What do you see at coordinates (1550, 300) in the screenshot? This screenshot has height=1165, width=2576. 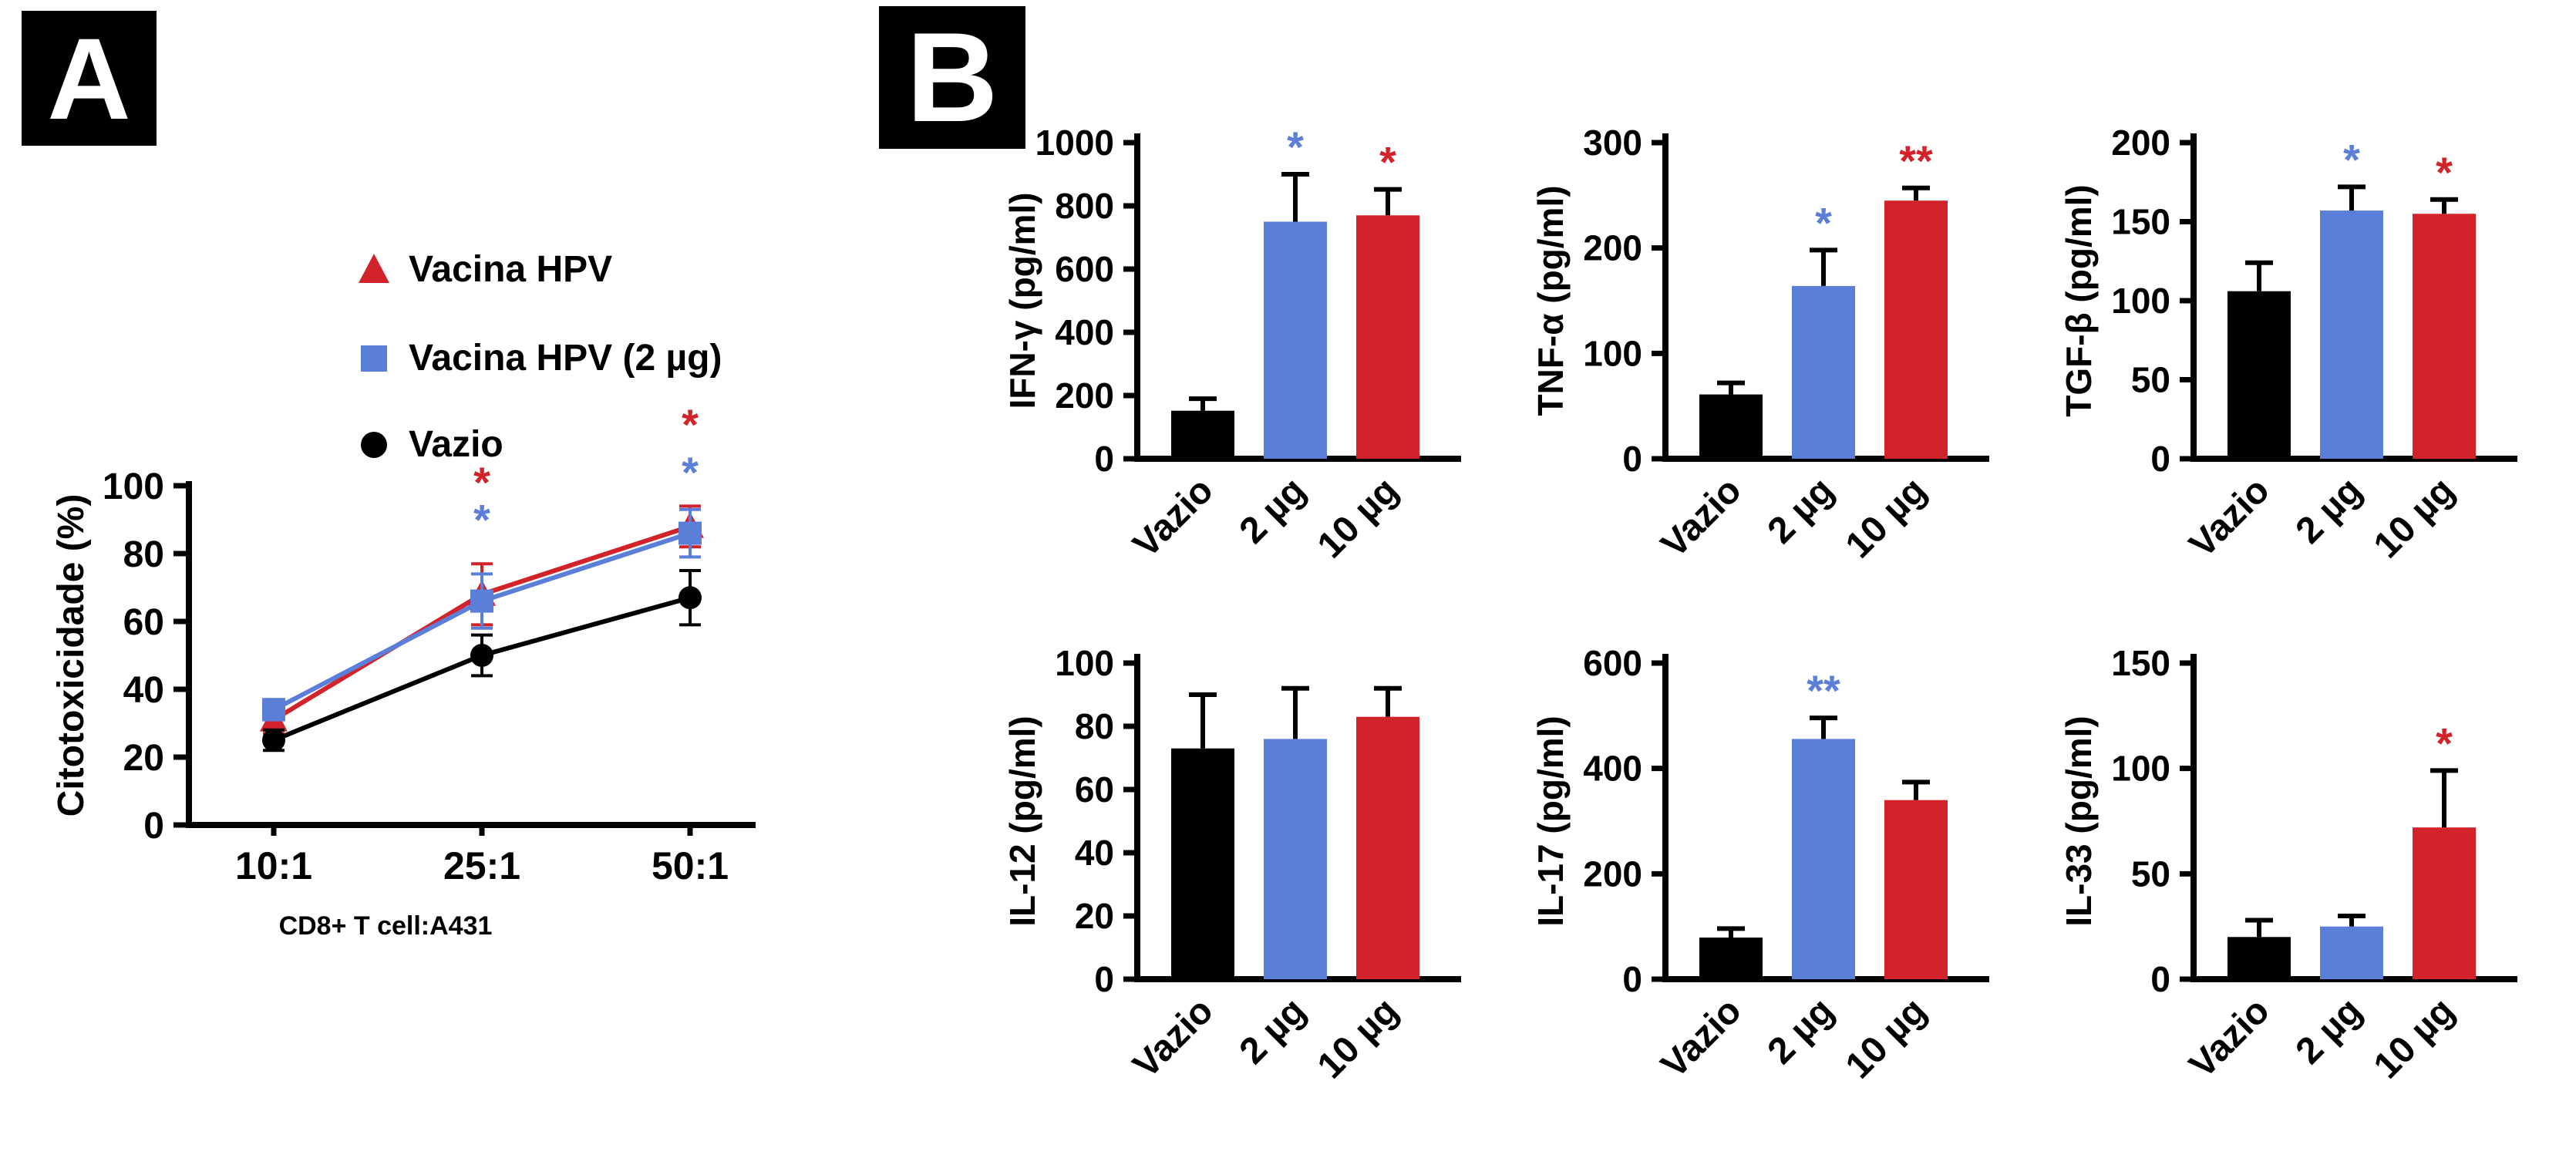 I see `svg-text: TNF-α (pg/ml)` at bounding box center [1550, 300].